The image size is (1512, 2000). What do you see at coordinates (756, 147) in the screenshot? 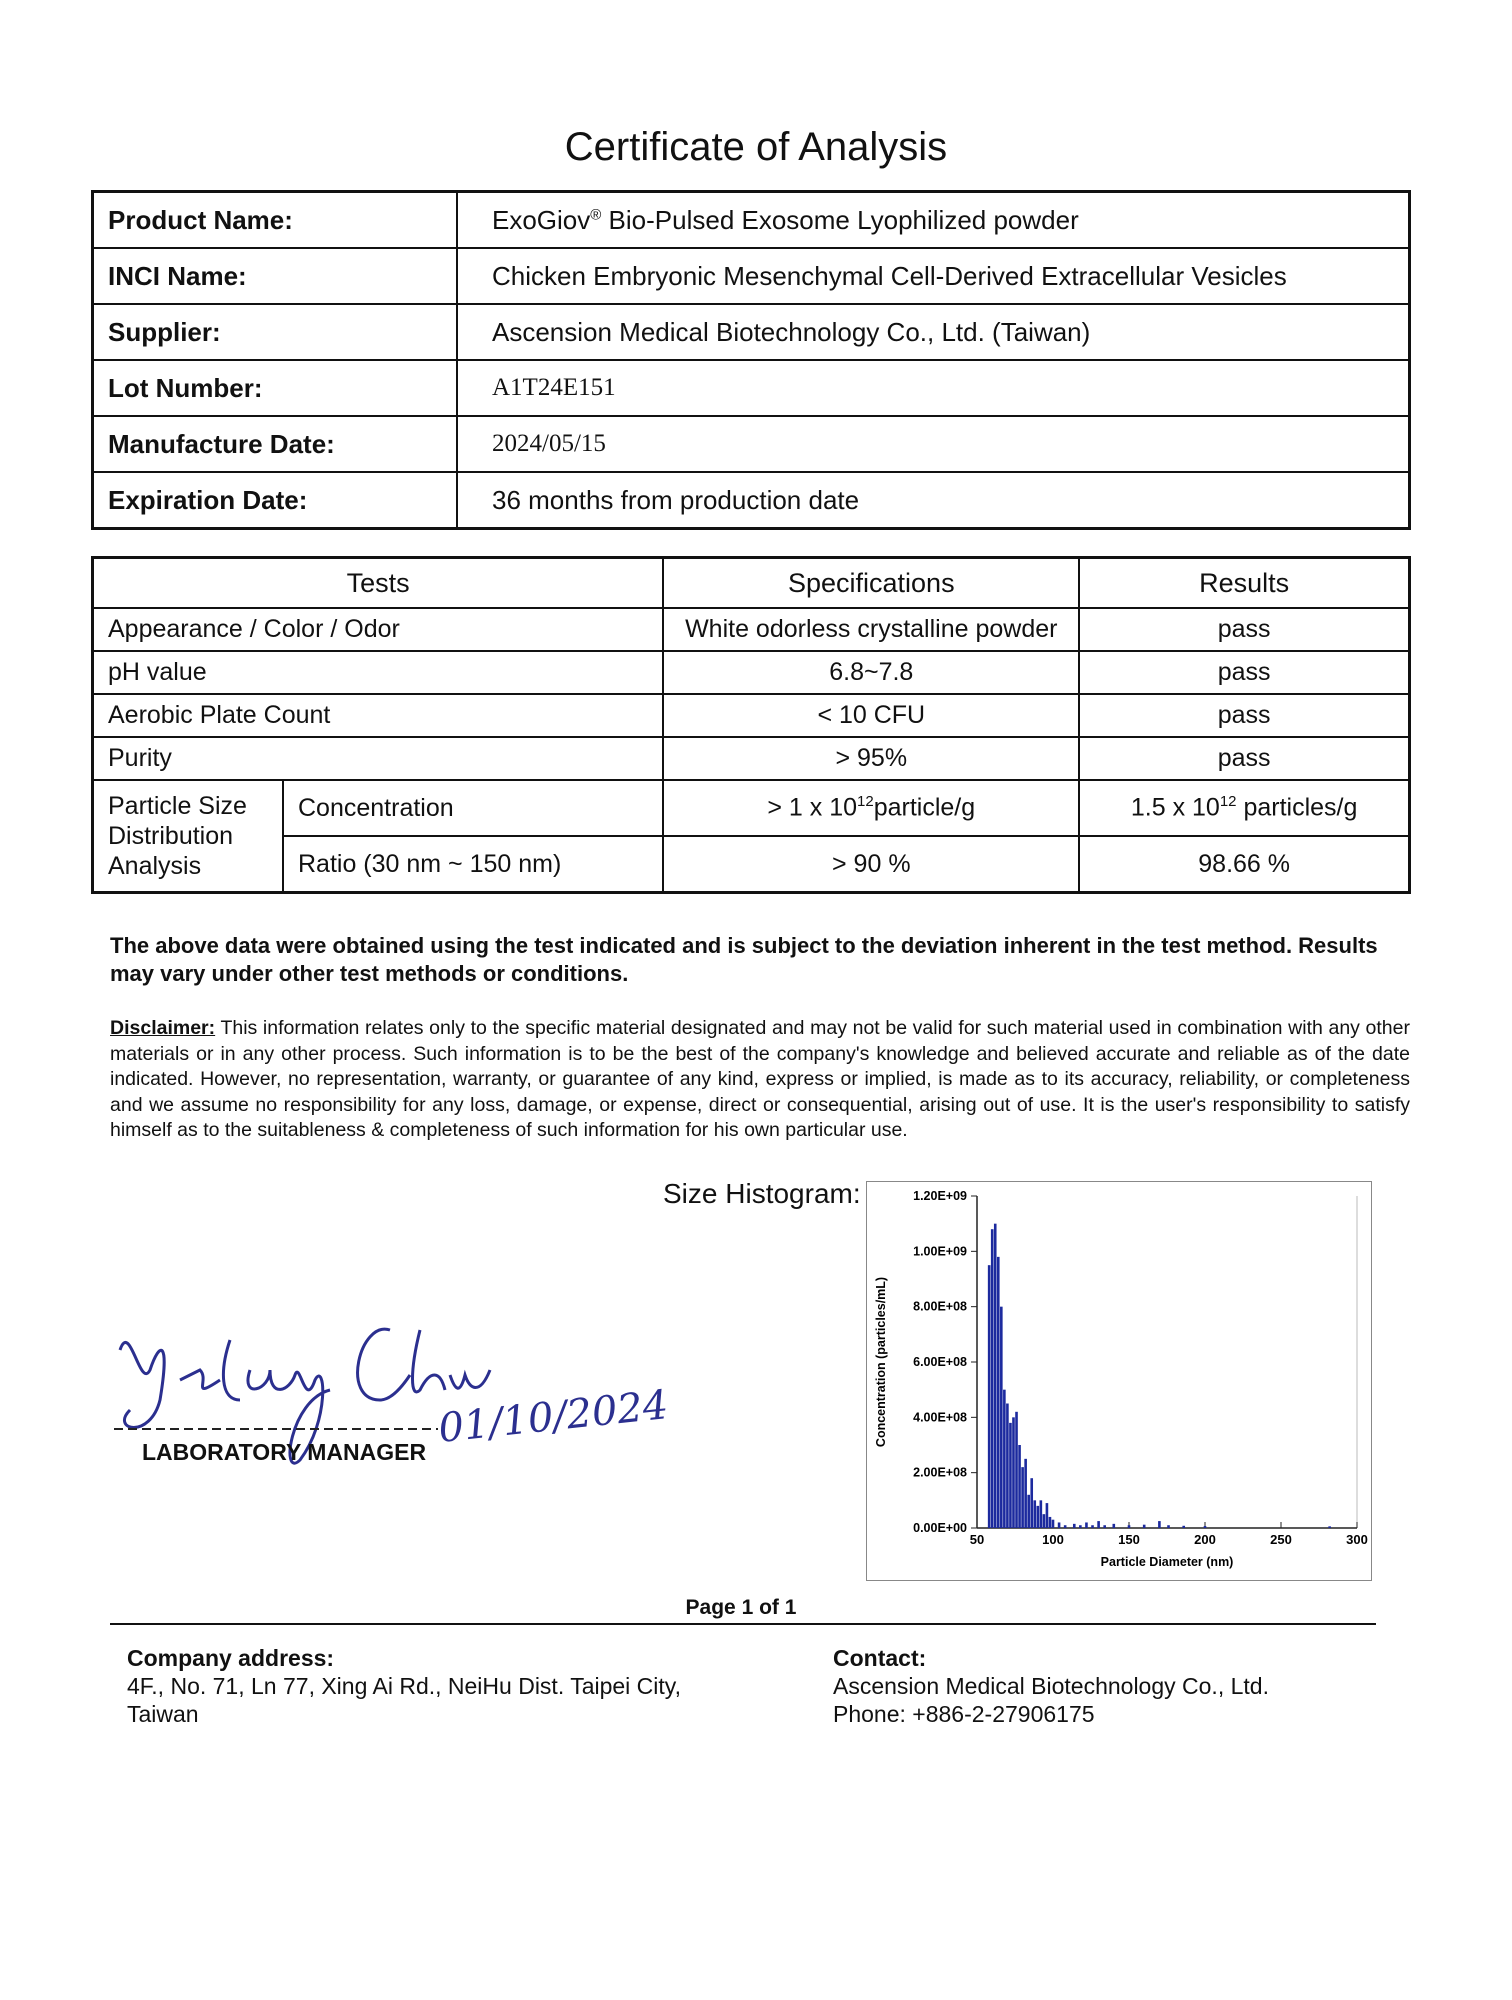
I see `title: Certificate of Analysis` at bounding box center [756, 147].